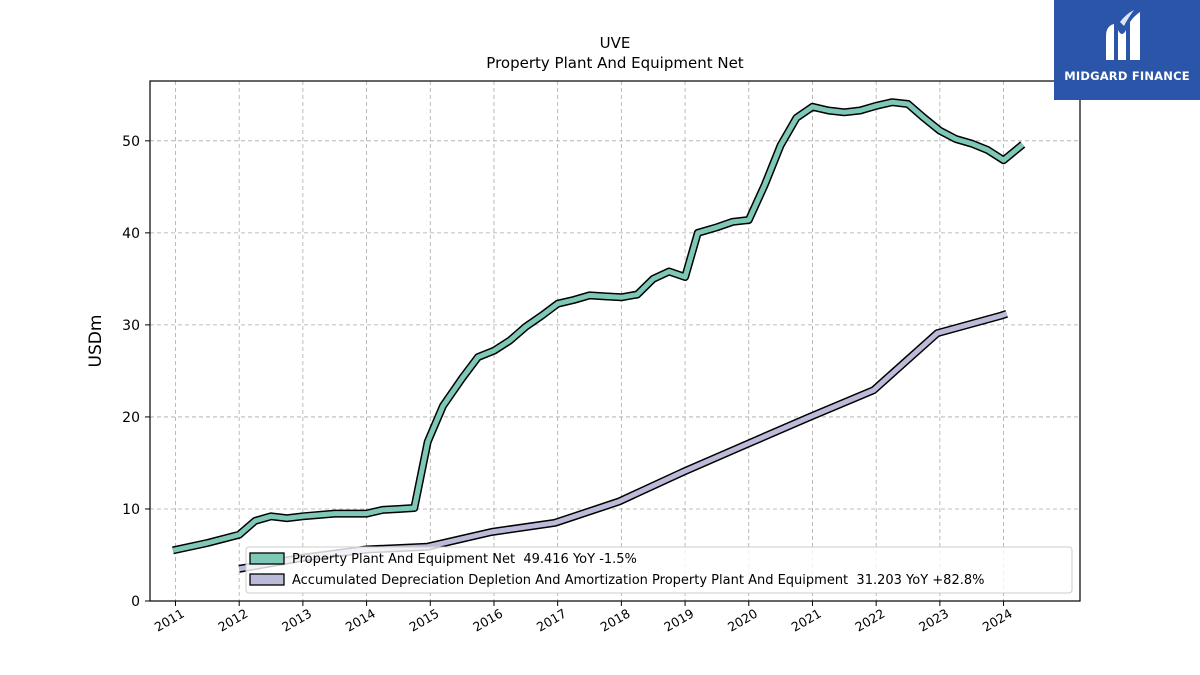 This screenshot has height=675, width=1200. What do you see at coordinates (423, 620) in the screenshot?
I see `x-tick-label: 2015` at bounding box center [423, 620].